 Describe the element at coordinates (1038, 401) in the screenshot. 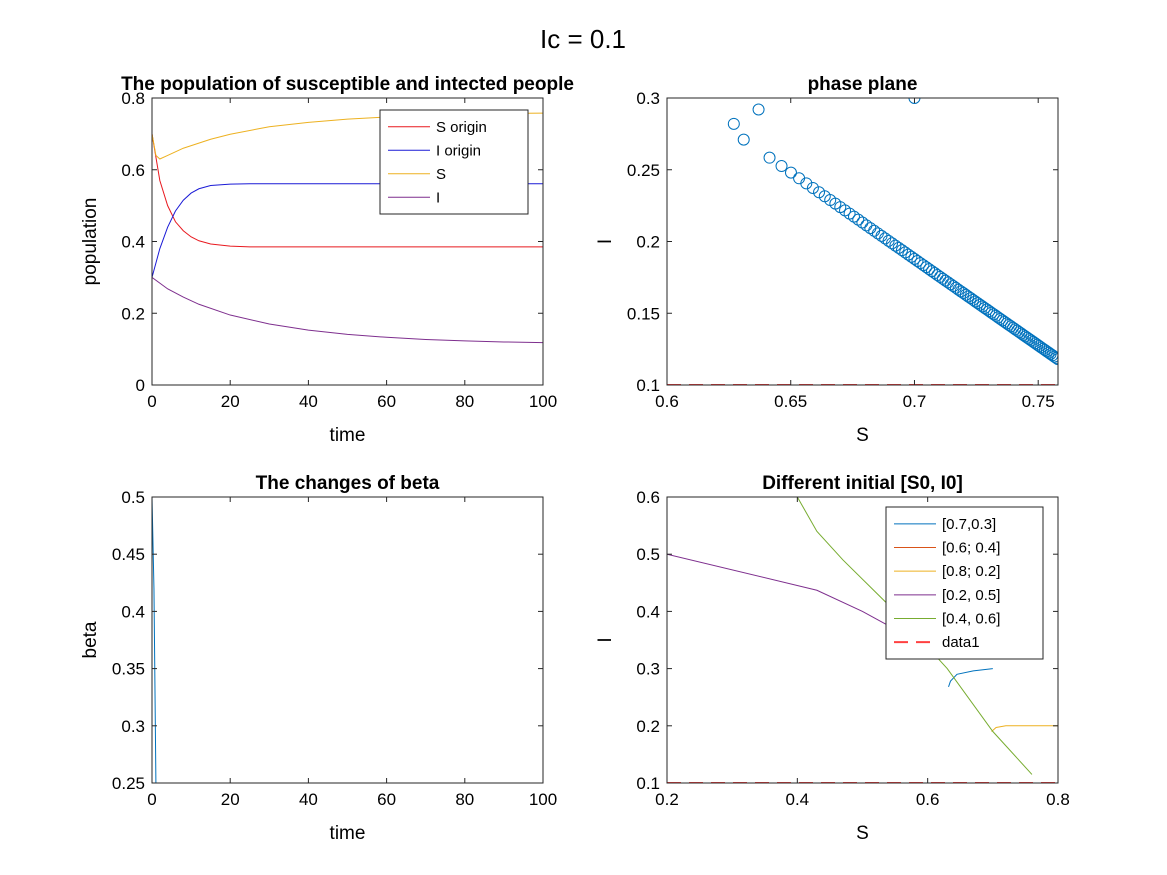

I see `x-tick-label: 0.75` at that location.